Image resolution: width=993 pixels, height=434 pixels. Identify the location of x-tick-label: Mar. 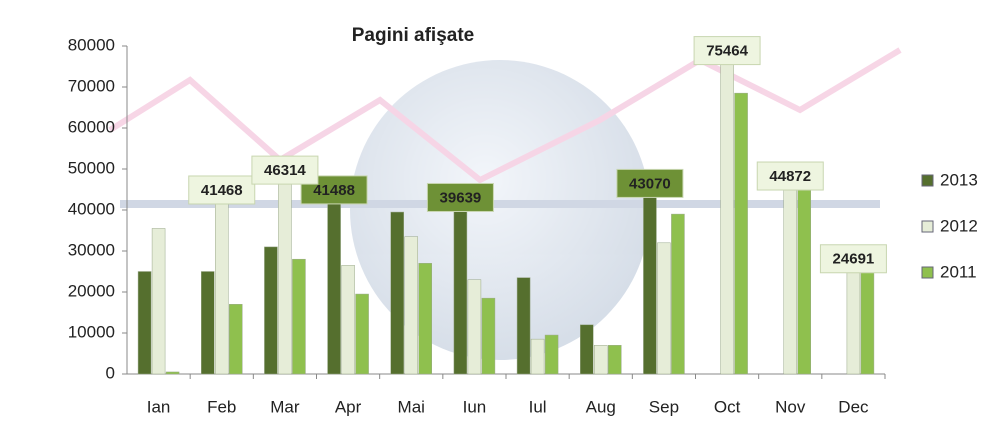
(285, 406).